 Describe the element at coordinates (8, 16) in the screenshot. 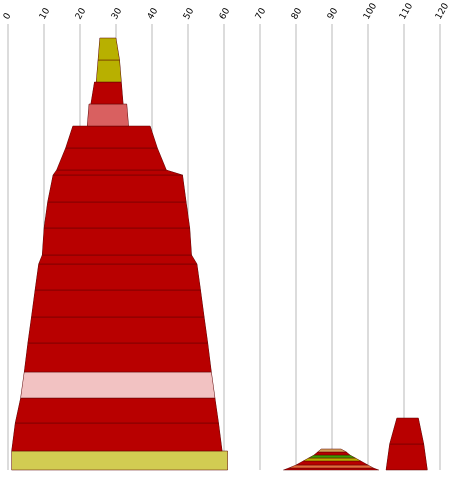

I see `x-tick-label: 0` at that location.